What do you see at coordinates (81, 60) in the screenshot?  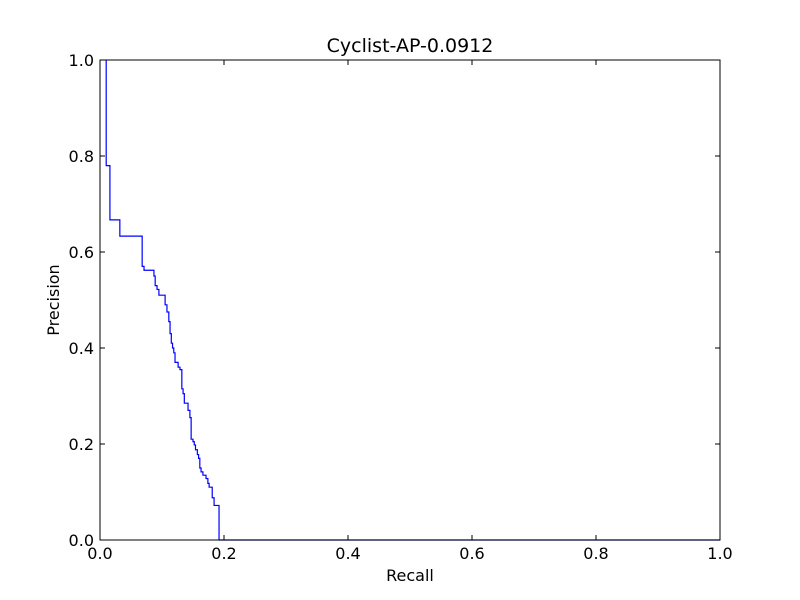 I see `y-tick-label: 1.0` at bounding box center [81, 60].